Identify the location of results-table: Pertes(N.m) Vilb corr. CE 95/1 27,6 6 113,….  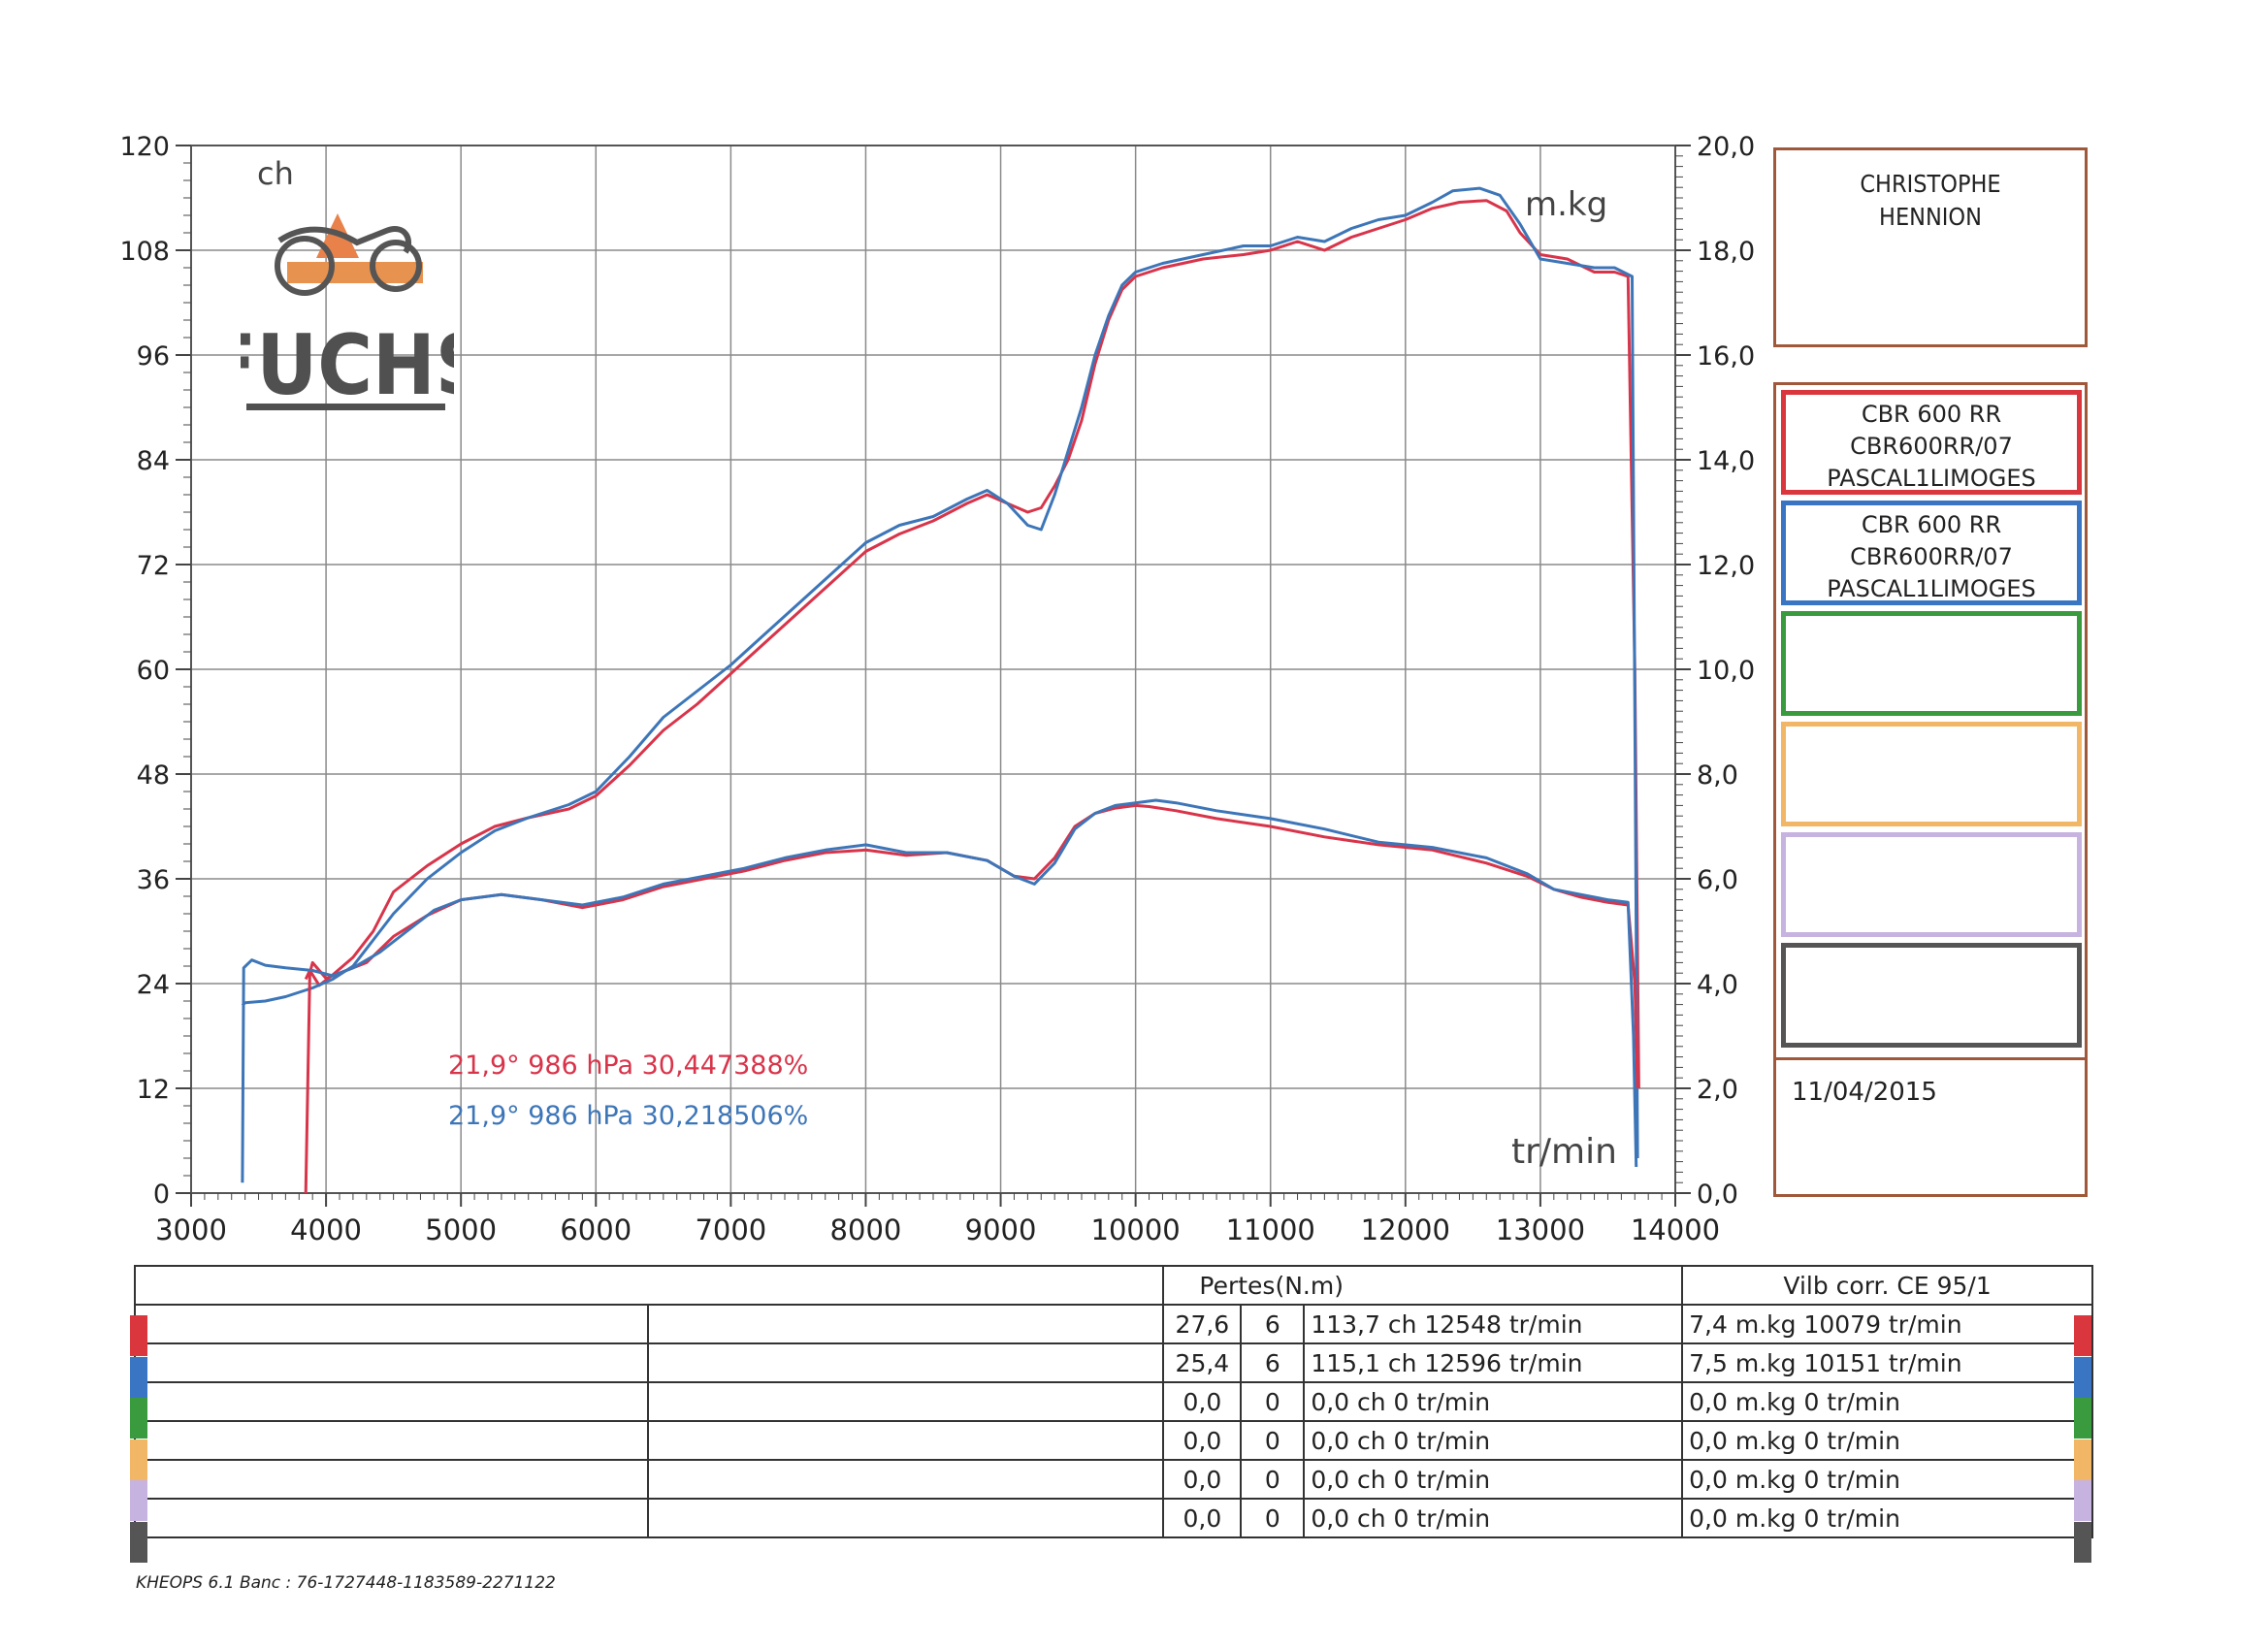
(1113, 1401).